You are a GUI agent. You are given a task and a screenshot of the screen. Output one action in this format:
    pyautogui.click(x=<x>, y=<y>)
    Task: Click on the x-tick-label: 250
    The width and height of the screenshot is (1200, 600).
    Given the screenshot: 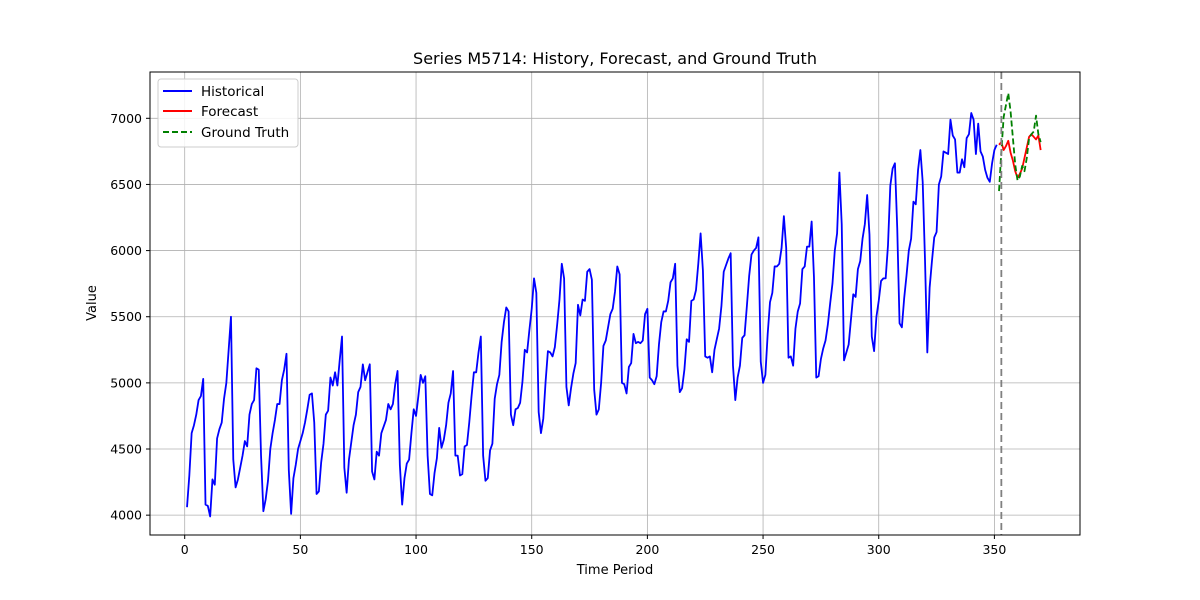 What is the action you would take?
    pyautogui.click(x=763, y=549)
    